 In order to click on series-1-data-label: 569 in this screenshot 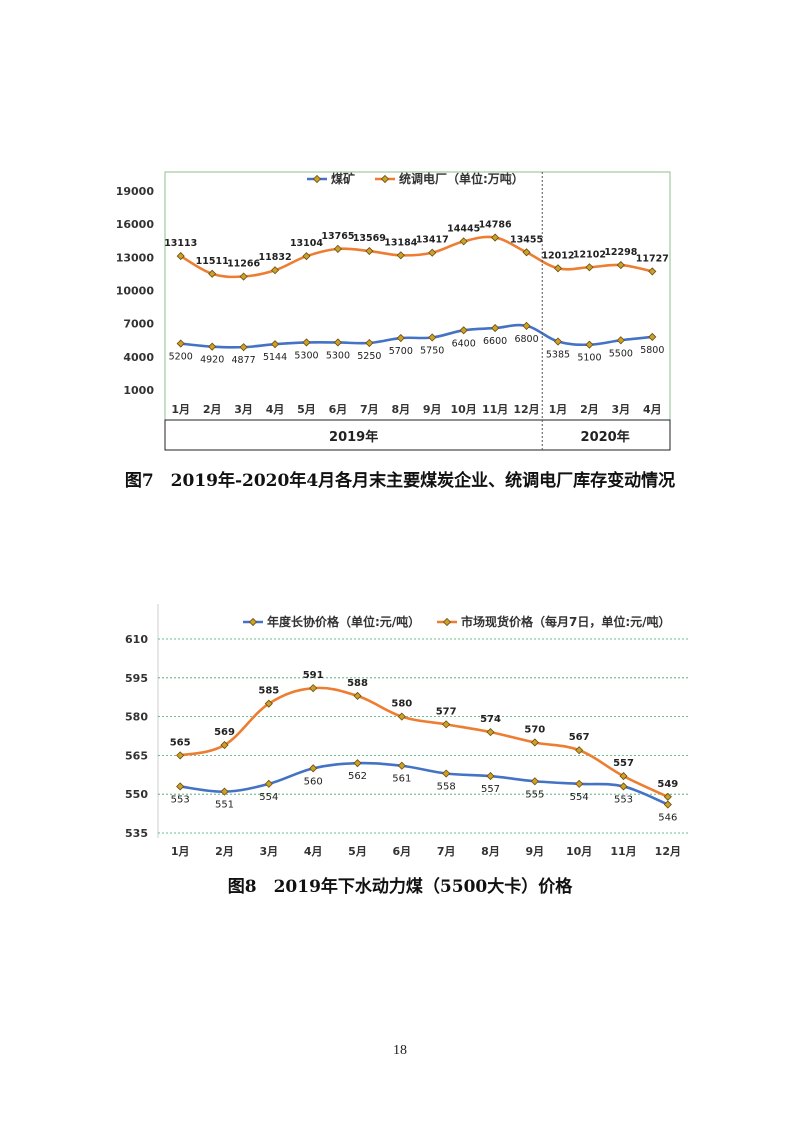, I will do `click(224, 732)`.